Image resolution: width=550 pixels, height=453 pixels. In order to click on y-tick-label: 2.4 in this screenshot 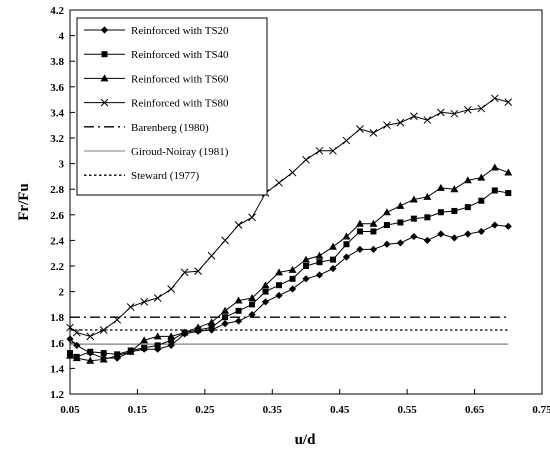, I will do `click(57, 241)`.